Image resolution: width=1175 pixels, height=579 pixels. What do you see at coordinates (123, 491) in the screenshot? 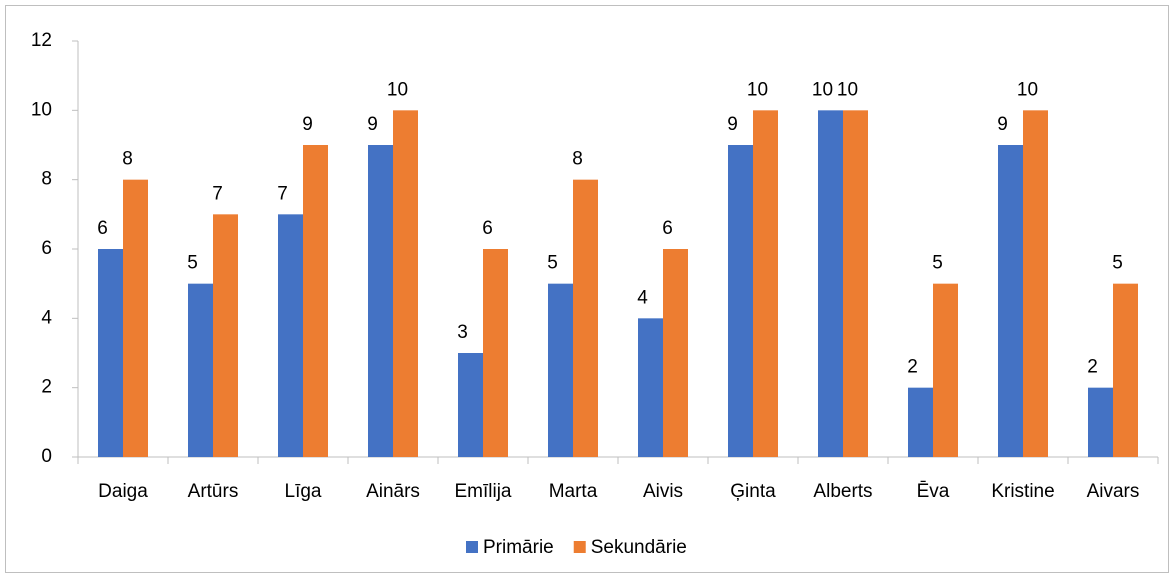
I see `x-tick-label: Daiga` at bounding box center [123, 491].